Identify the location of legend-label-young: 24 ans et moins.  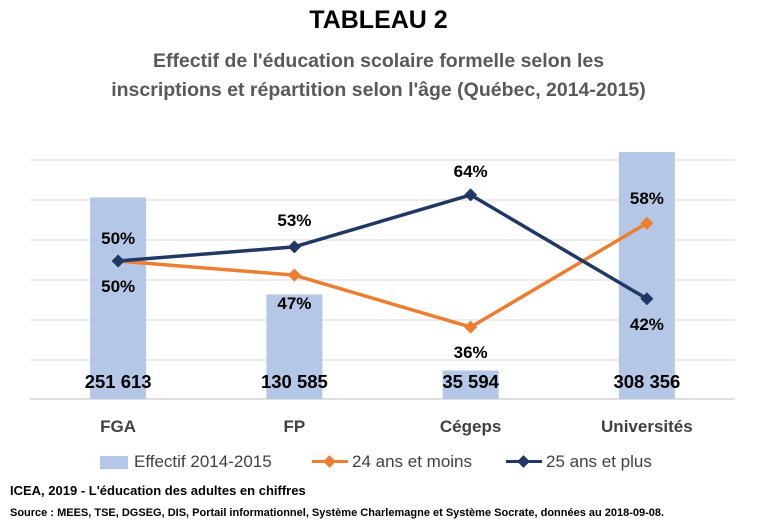
(412, 461).